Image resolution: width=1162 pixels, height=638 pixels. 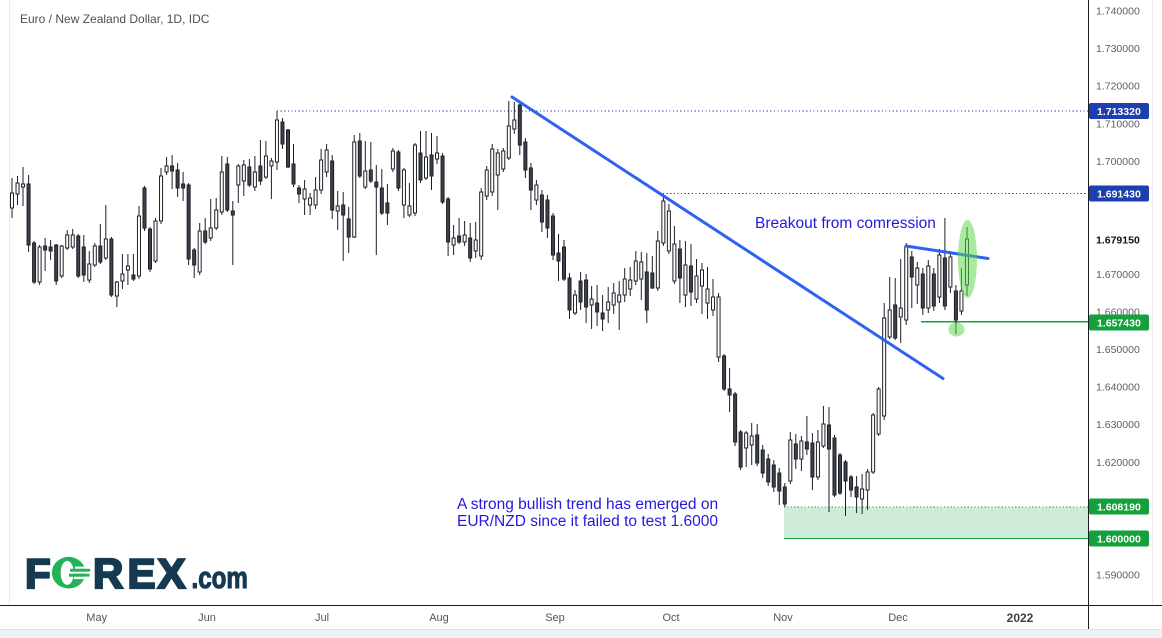 What do you see at coordinates (172, 573) in the screenshot?
I see `svg-text: X` at bounding box center [172, 573].